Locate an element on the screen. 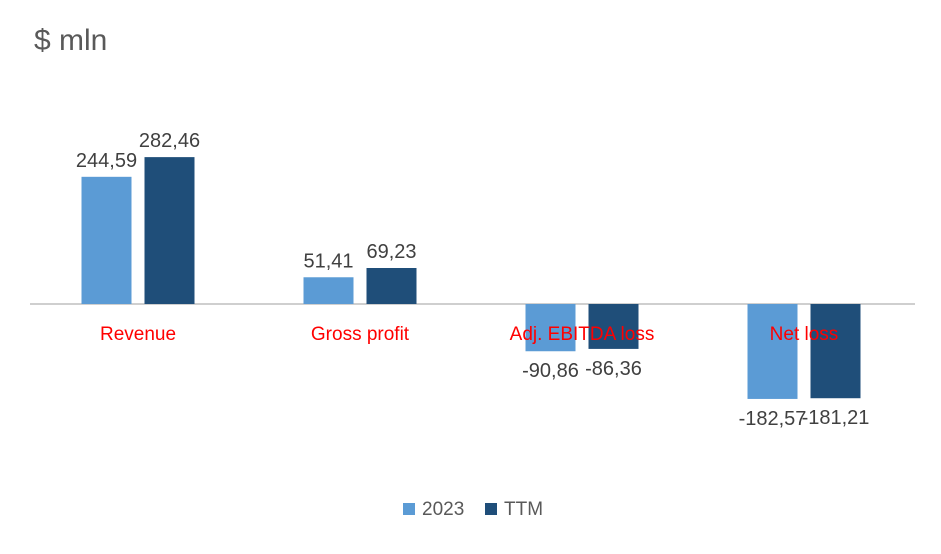  category-label: Net loss is located at coordinates (804, 334).